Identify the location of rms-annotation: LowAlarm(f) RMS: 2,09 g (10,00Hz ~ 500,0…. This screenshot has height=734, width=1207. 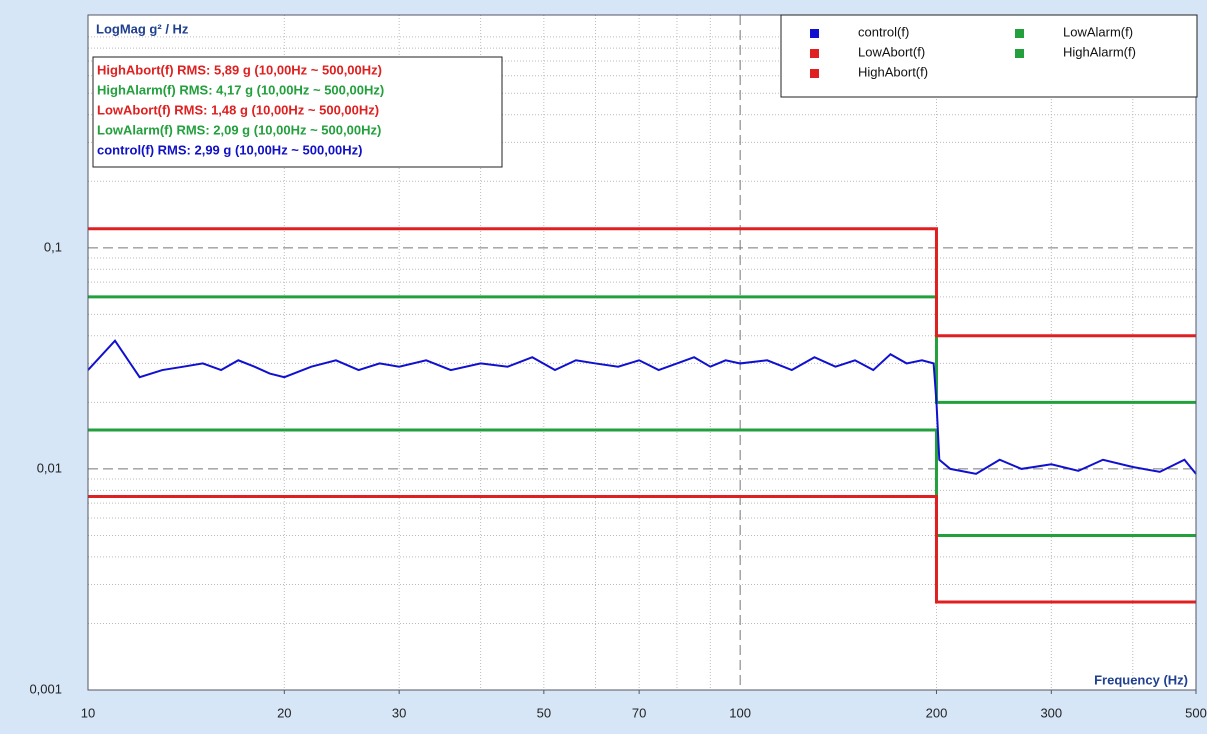
(239, 129).